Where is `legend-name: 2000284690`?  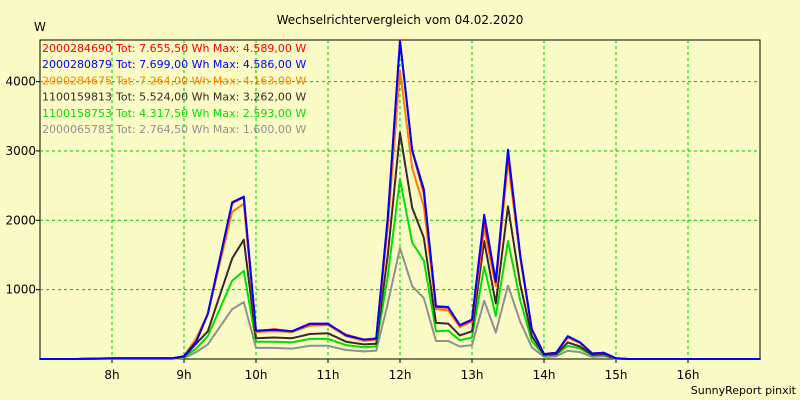 legend-name: 2000284690 is located at coordinates (77, 48).